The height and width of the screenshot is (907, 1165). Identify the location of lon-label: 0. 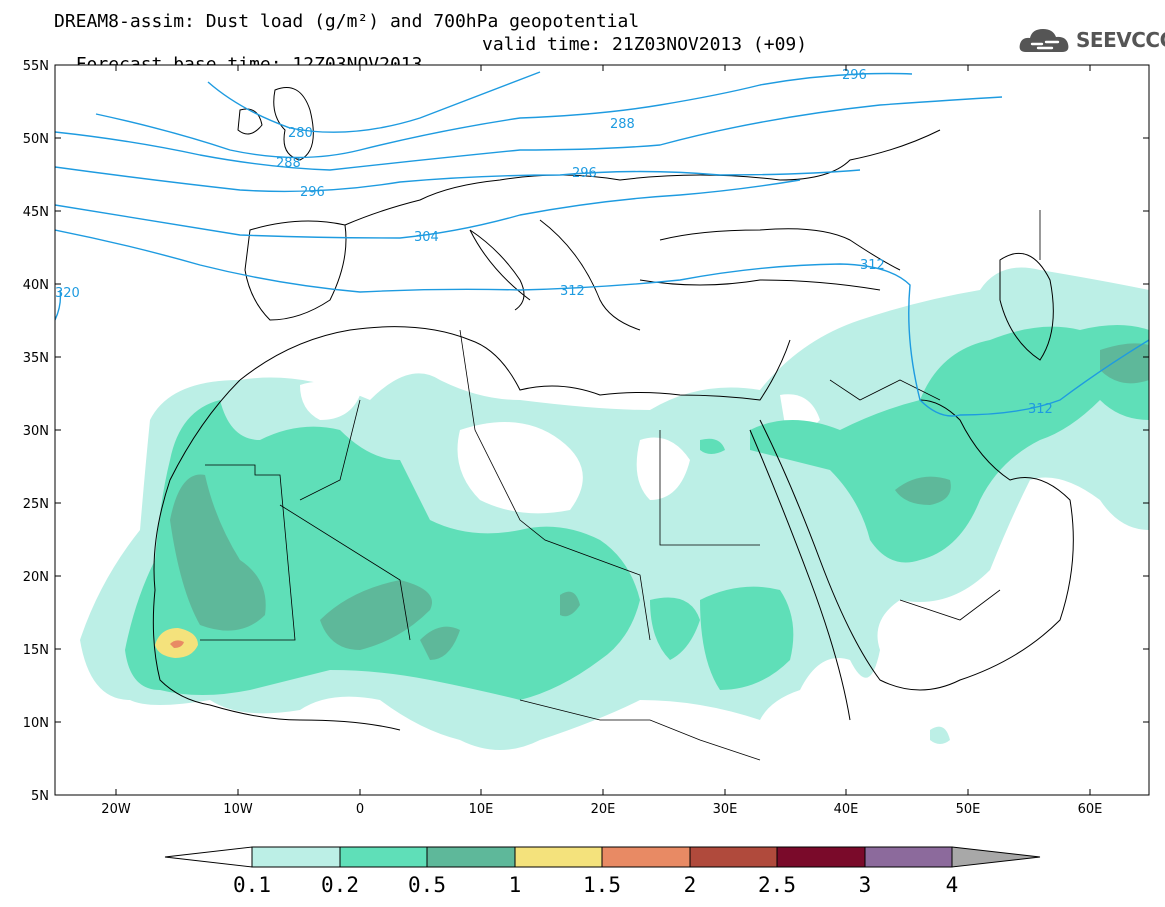
(360, 809).